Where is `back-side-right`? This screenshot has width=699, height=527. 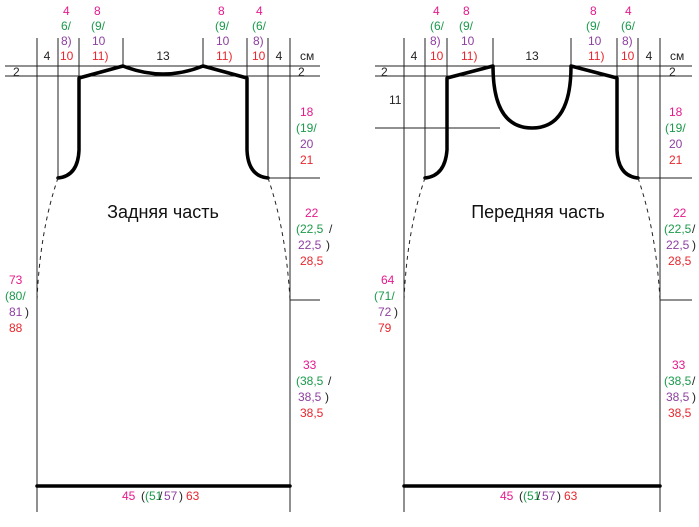
back-side-right is located at coordinates (279, 331).